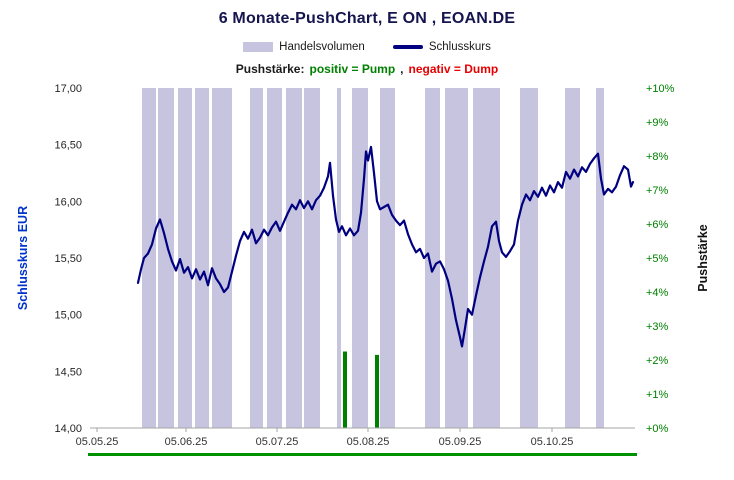 This screenshot has width=734, height=480. I want to click on close-line-swatch-icon, so click(407, 47).